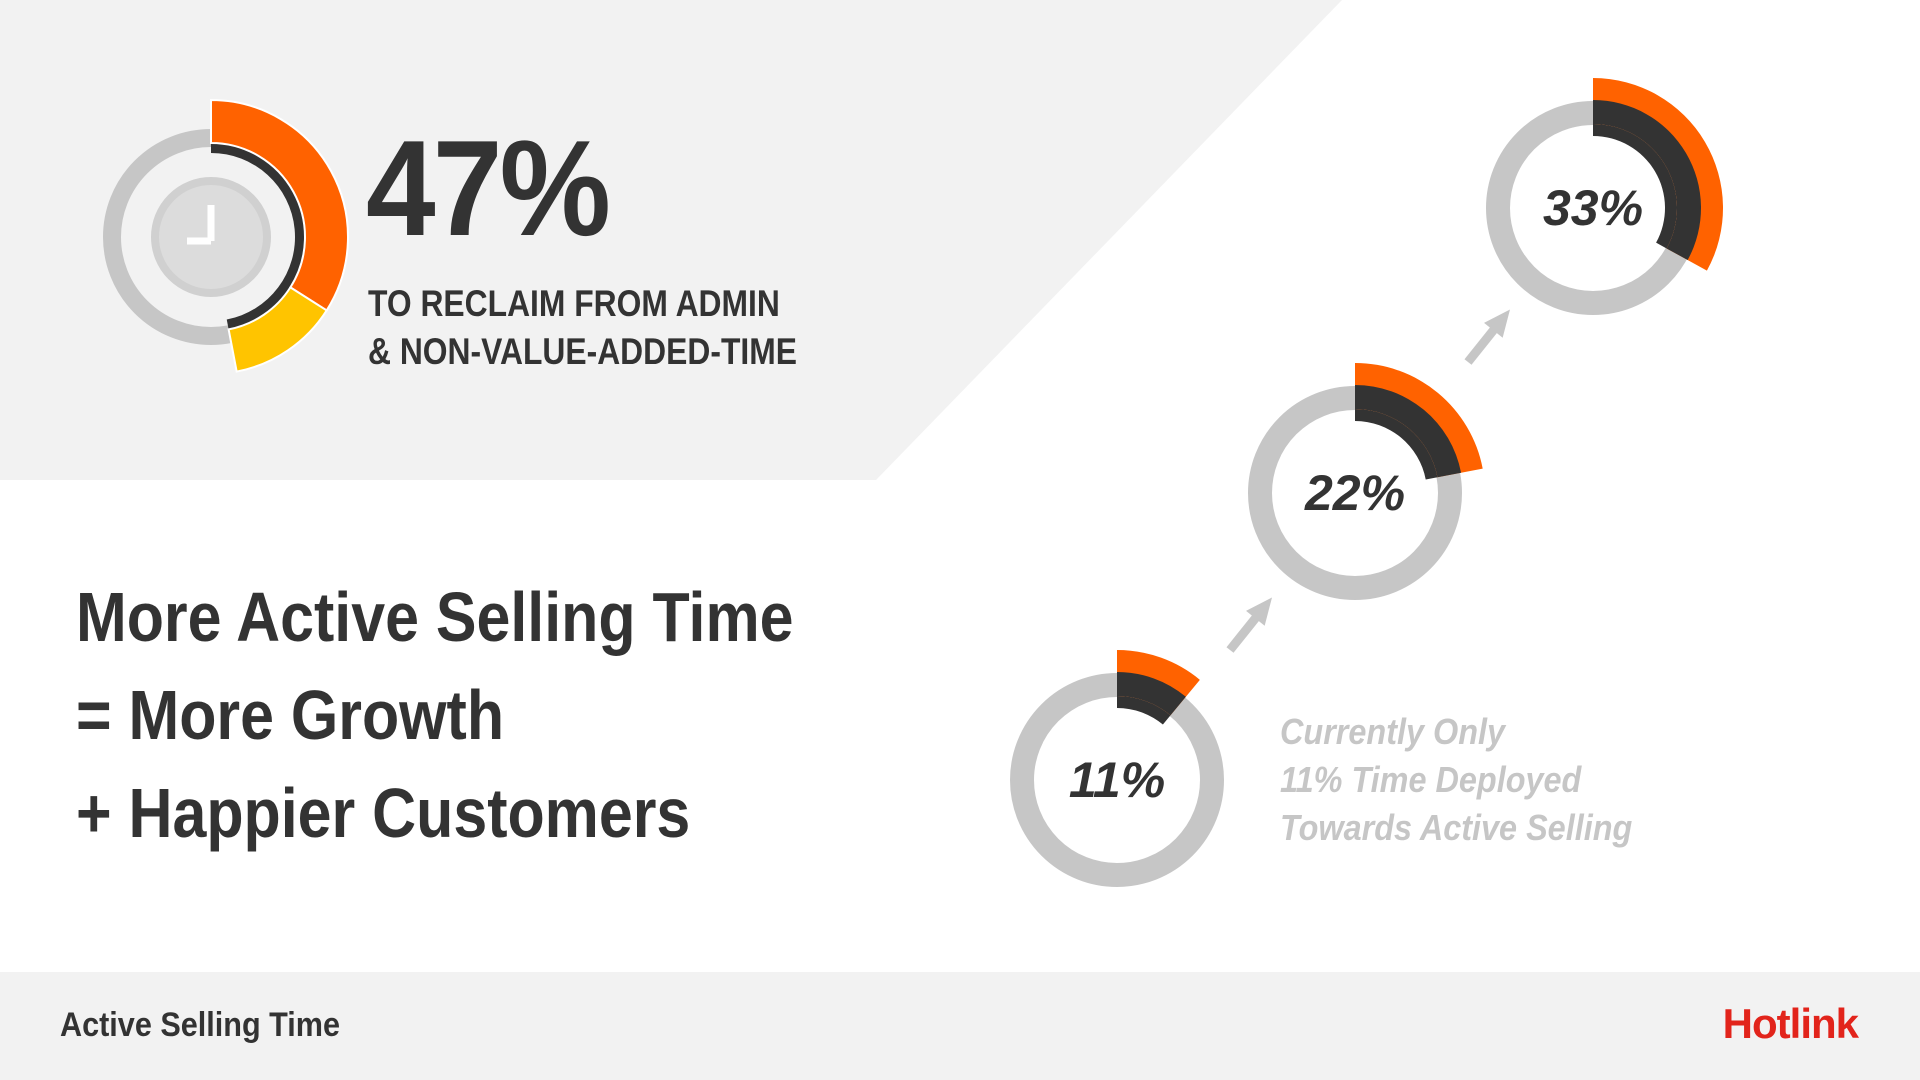  I want to click on growth-ring-label: 33%, so click(1593, 208).